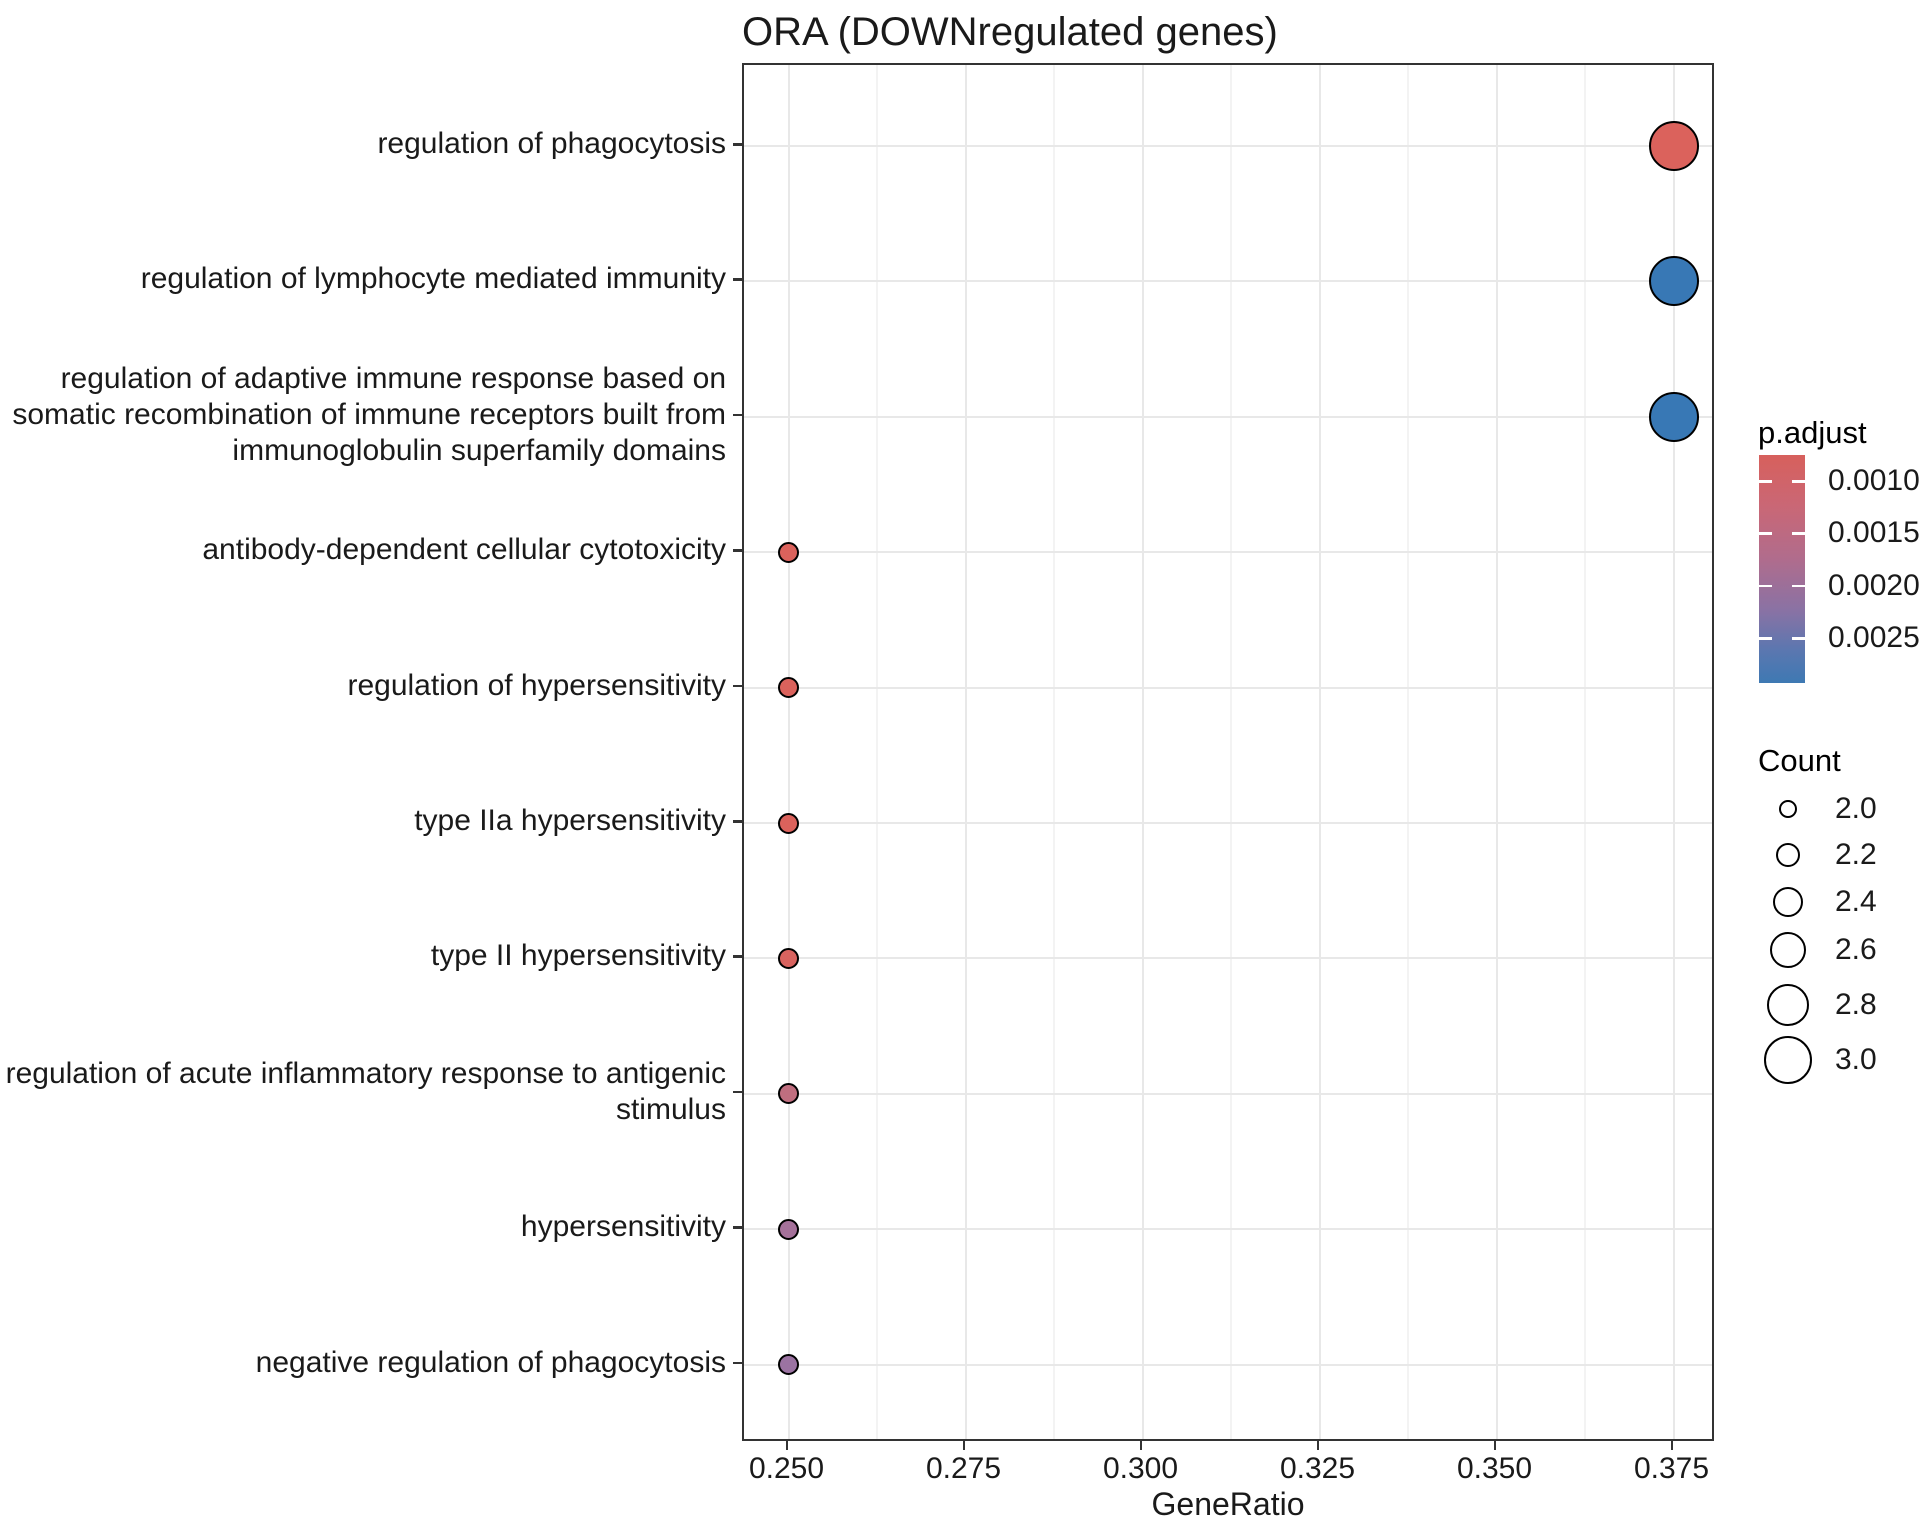  I want to click on y-axis-label: regulation of phagocytosis, so click(551, 143).